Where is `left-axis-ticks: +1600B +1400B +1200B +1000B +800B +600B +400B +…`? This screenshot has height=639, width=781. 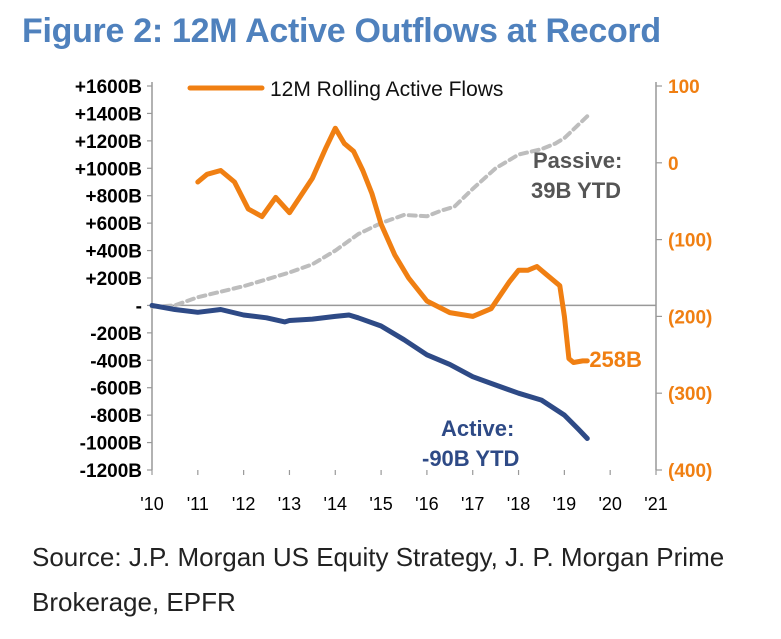 left-axis-ticks: +1600B +1400B +1200B +1000B +800B +600B +400B +… is located at coordinates (113, 279).